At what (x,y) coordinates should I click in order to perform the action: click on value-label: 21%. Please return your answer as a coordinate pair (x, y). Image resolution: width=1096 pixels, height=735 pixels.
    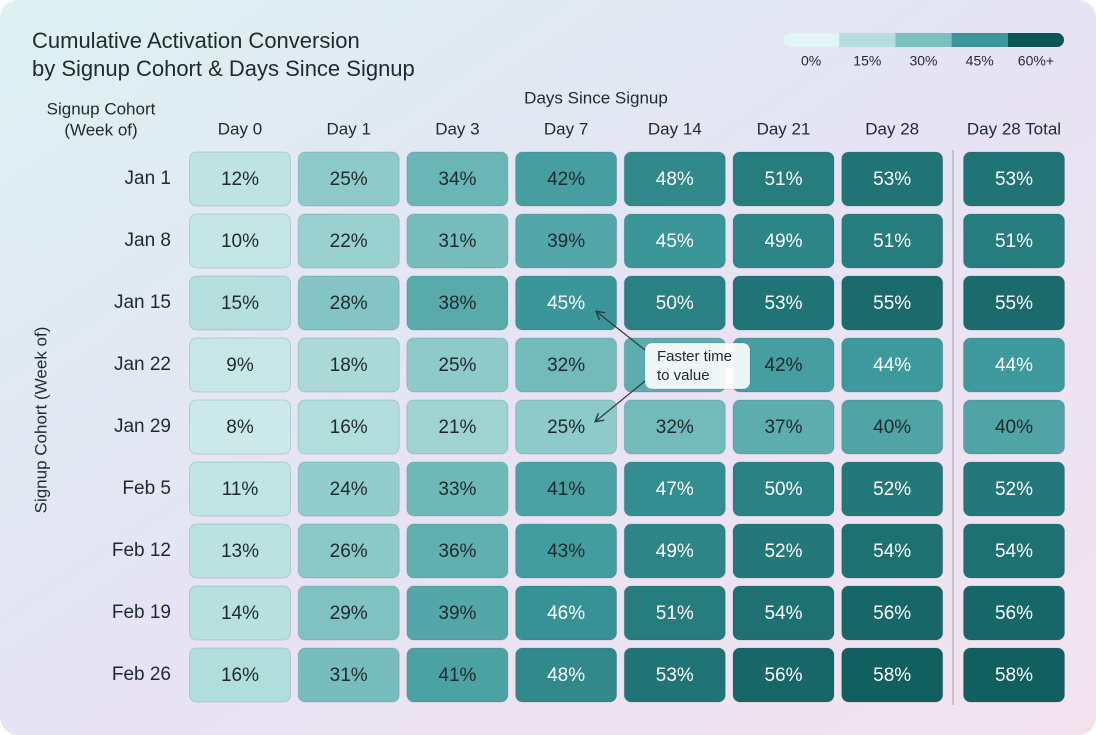
    Looking at the image, I should click on (457, 427).